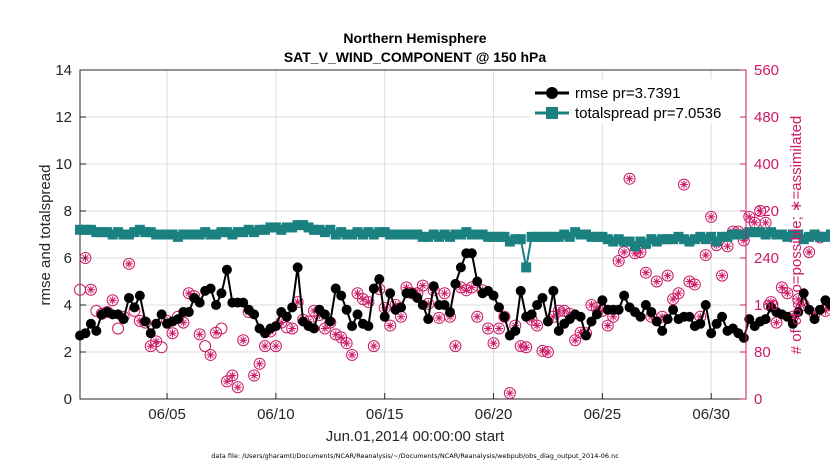 Image resolution: width=830 pixels, height=470 pixels. Describe the element at coordinates (766, 305) in the screenshot. I see `y-tick-label-right: 160` at that location.